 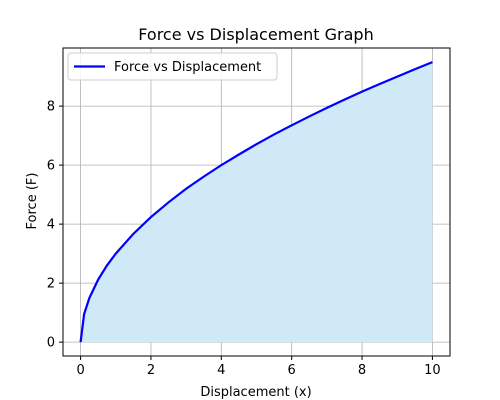 What do you see at coordinates (32, 201) in the screenshot?
I see `y-axis-label: Force (F)` at bounding box center [32, 201].